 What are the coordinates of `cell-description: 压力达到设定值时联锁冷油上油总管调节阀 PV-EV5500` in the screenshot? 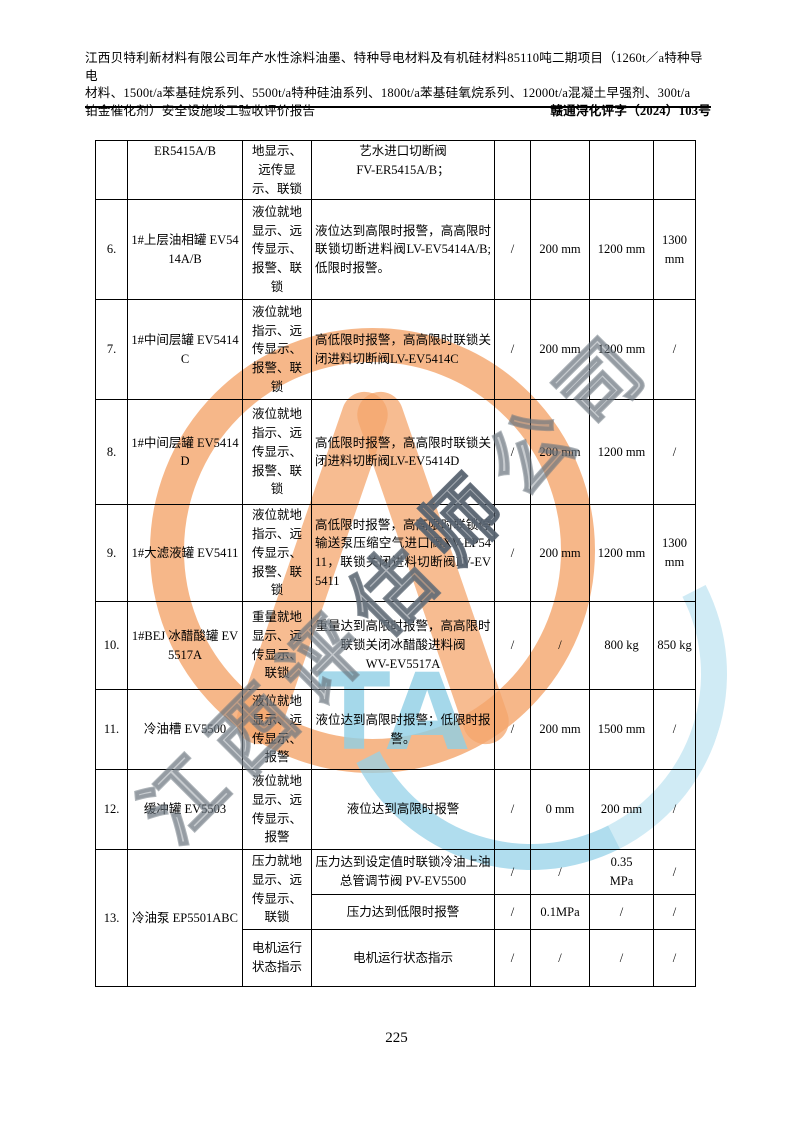 It's located at (403, 872).